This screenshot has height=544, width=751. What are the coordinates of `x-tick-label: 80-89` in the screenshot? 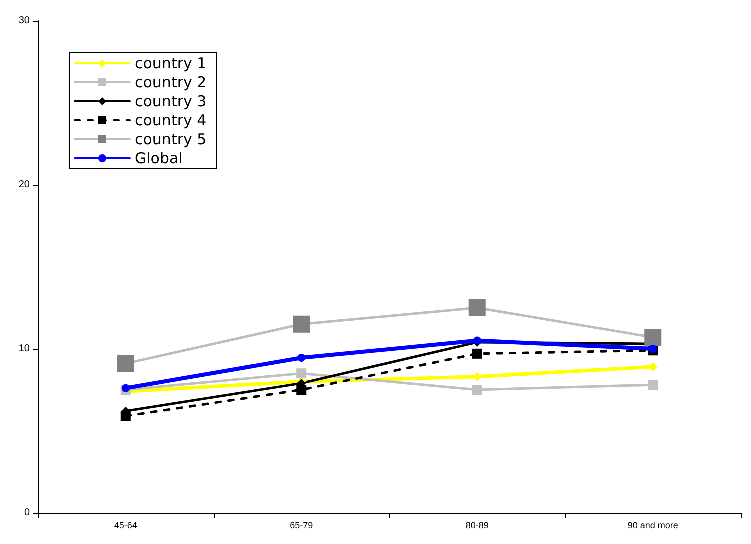 It's located at (477, 525).